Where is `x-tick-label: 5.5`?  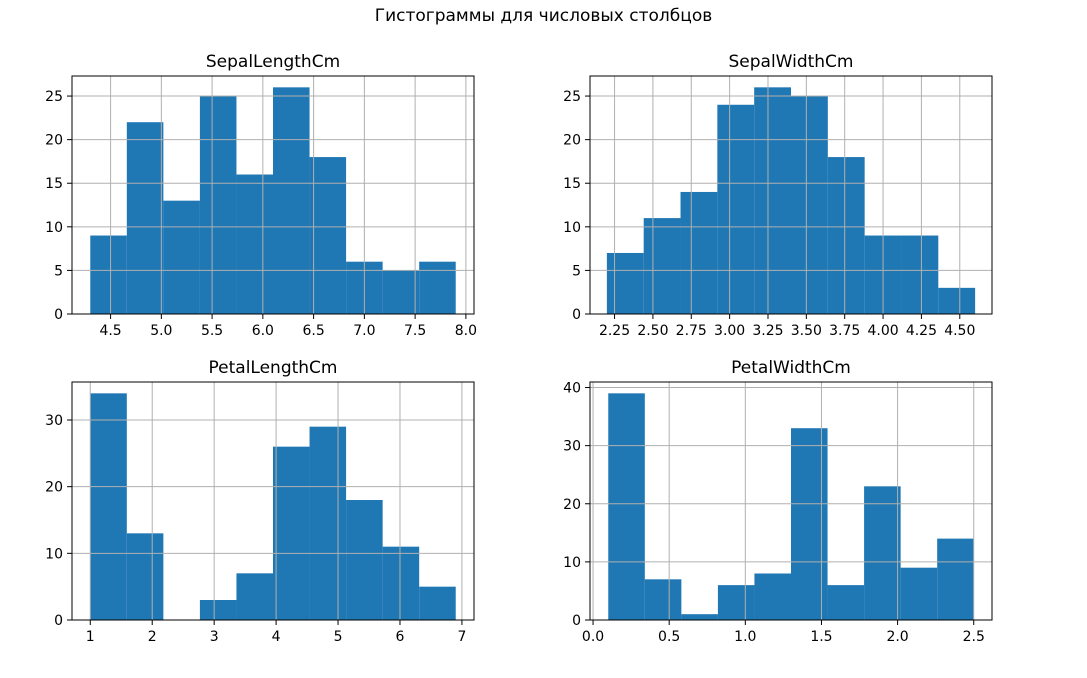
x-tick-label: 5.5 is located at coordinates (212, 331).